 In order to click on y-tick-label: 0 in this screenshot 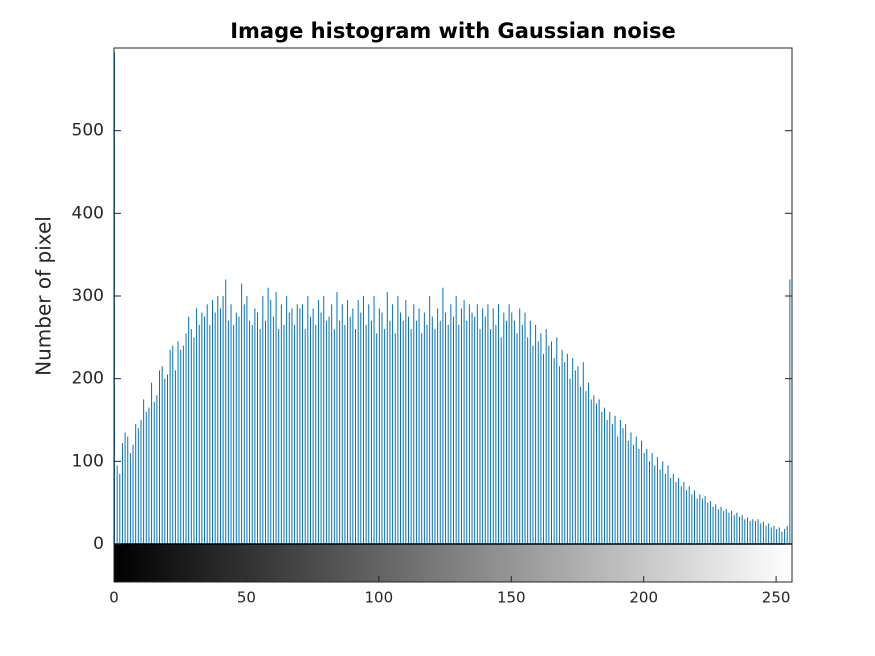, I will do `click(98, 544)`.